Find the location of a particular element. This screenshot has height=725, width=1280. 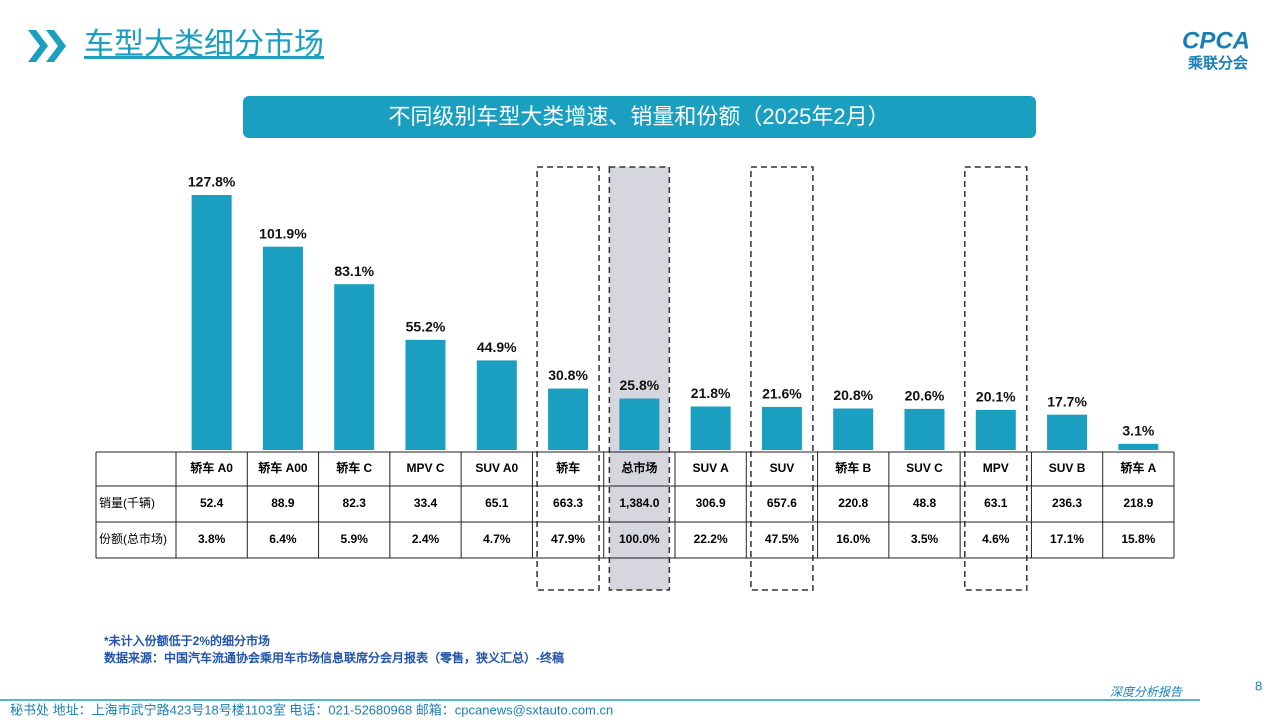

table-cell: 3.8% is located at coordinates (212, 539).